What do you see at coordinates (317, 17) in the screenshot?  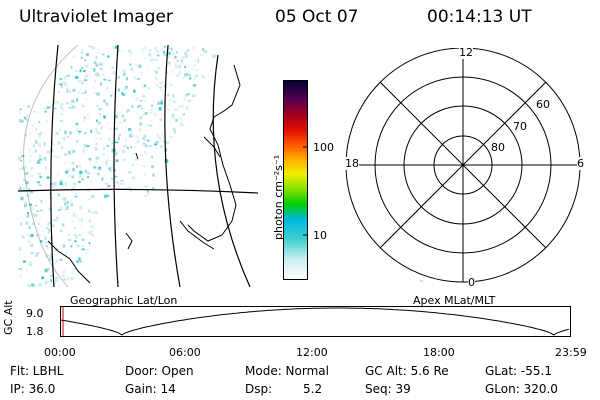 I see `date-label: 05 Oct 07` at bounding box center [317, 17].